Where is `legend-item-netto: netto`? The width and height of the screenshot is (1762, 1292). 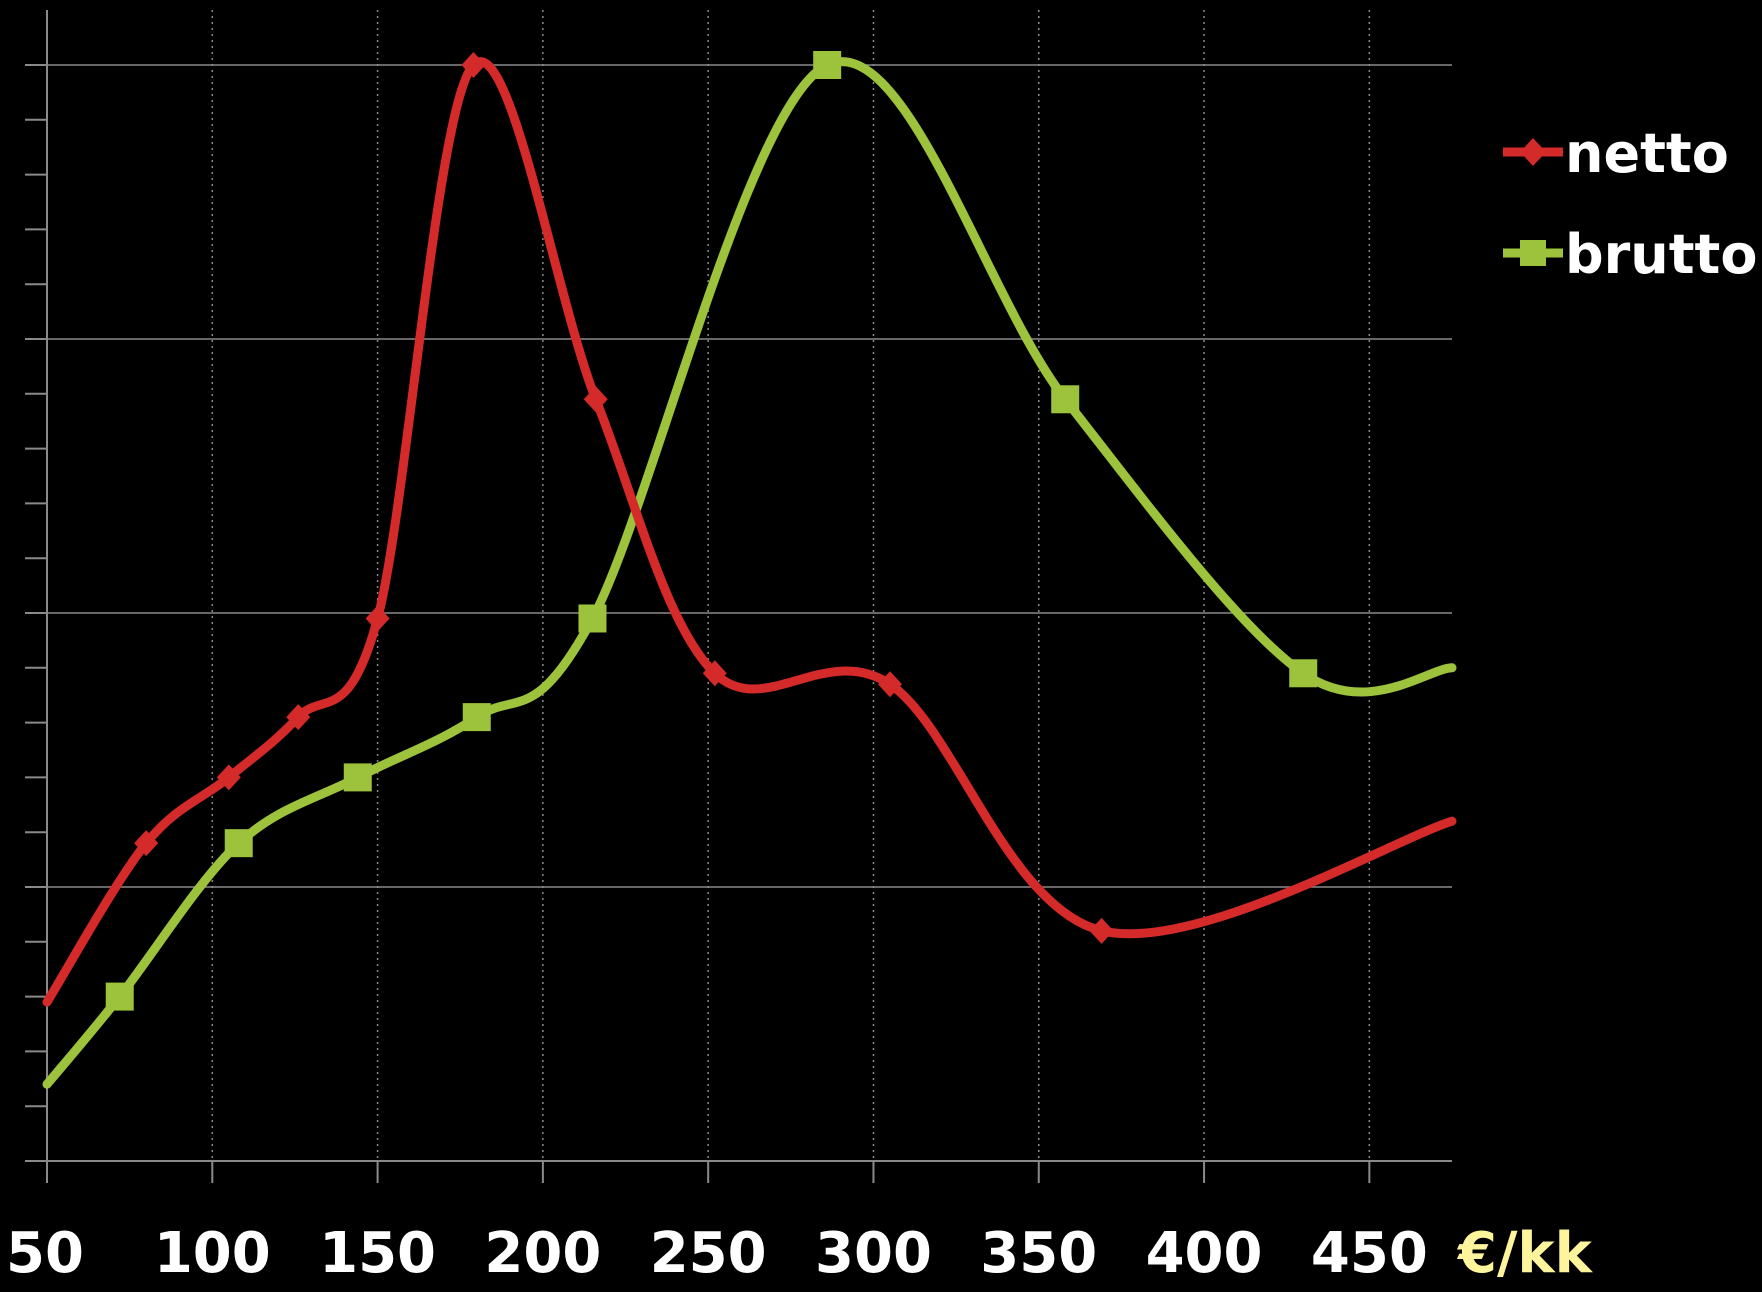
legend-item-netto: netto is located at coordinates (1616, 153).